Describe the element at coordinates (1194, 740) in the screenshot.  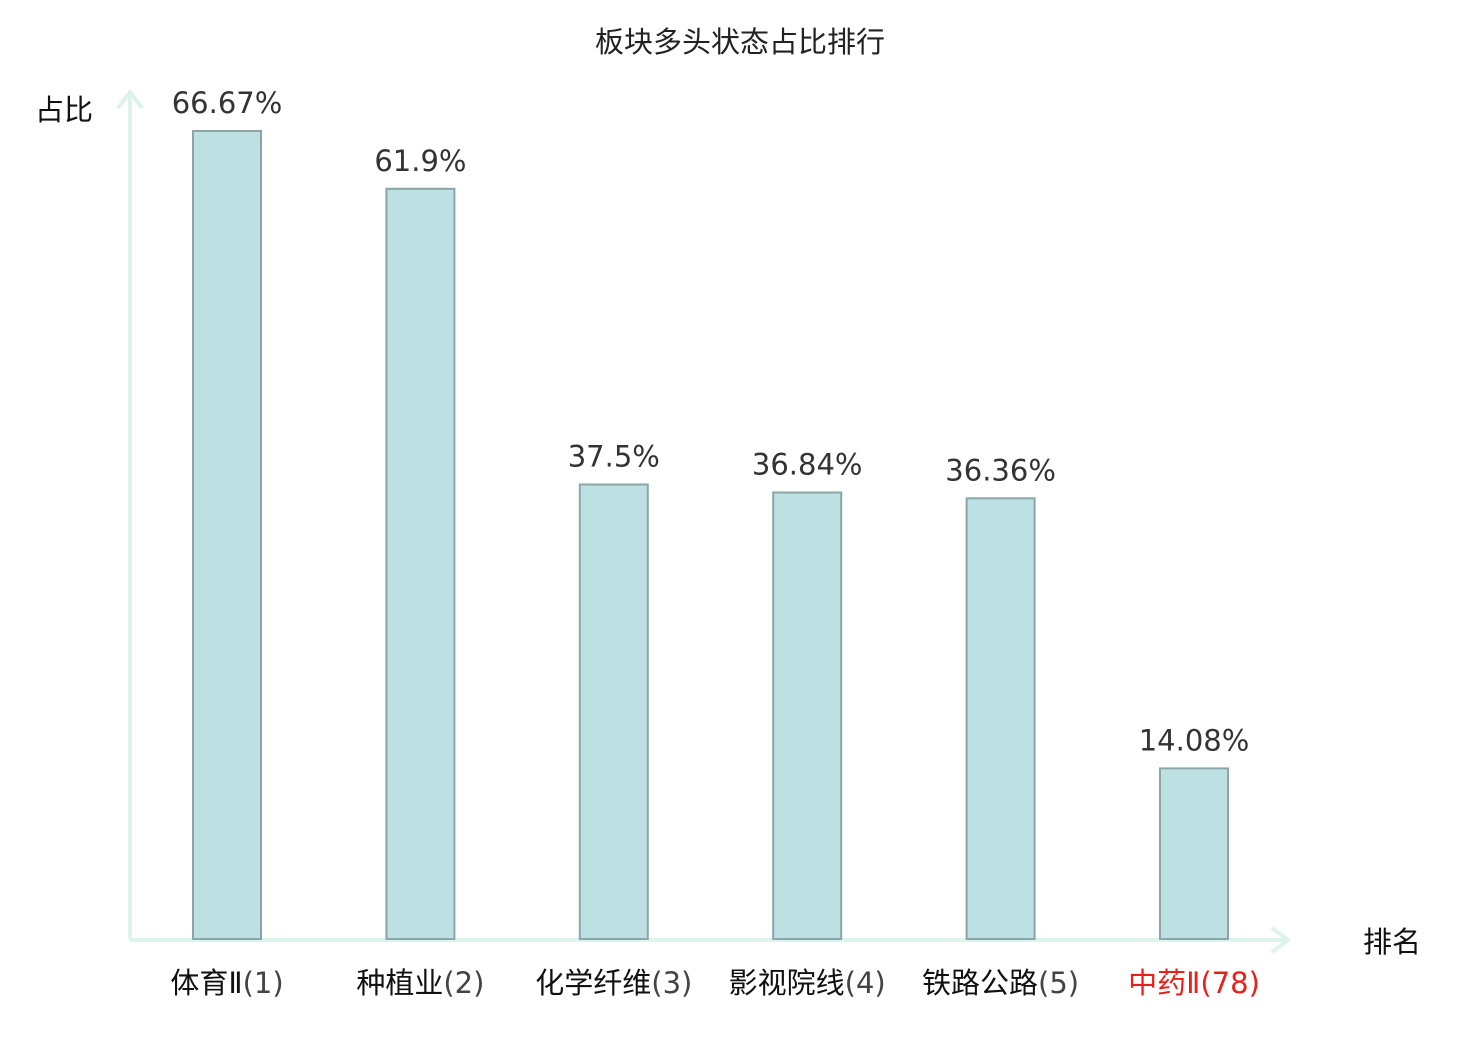
I see `value-label-6: 14.08%` at that location.